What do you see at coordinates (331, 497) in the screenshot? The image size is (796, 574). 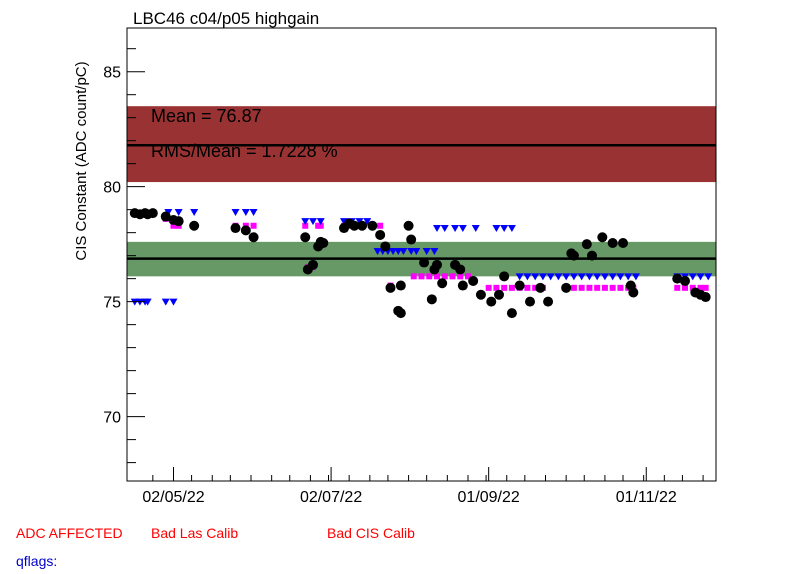 I see `x-tick-label: 02/07/22` at bounding box center [331, 497].